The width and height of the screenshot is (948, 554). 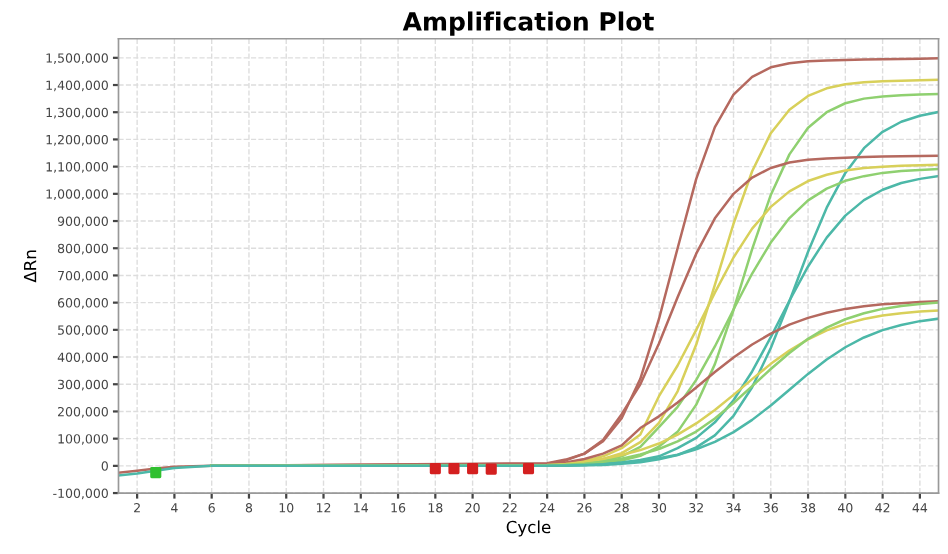 What do you see at coordinates (30, 266) in the screenshot?
I see `y-axis-title: ΔRn` at bounding box center [30, 266].